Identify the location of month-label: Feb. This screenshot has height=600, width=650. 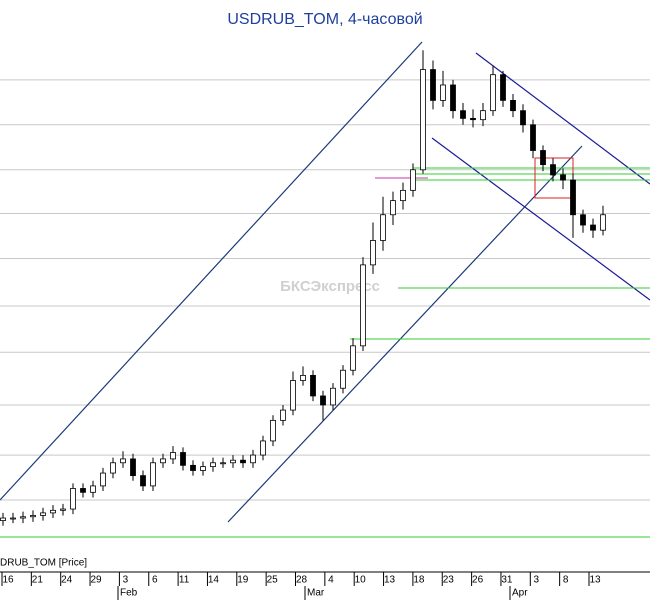
(129, 593).